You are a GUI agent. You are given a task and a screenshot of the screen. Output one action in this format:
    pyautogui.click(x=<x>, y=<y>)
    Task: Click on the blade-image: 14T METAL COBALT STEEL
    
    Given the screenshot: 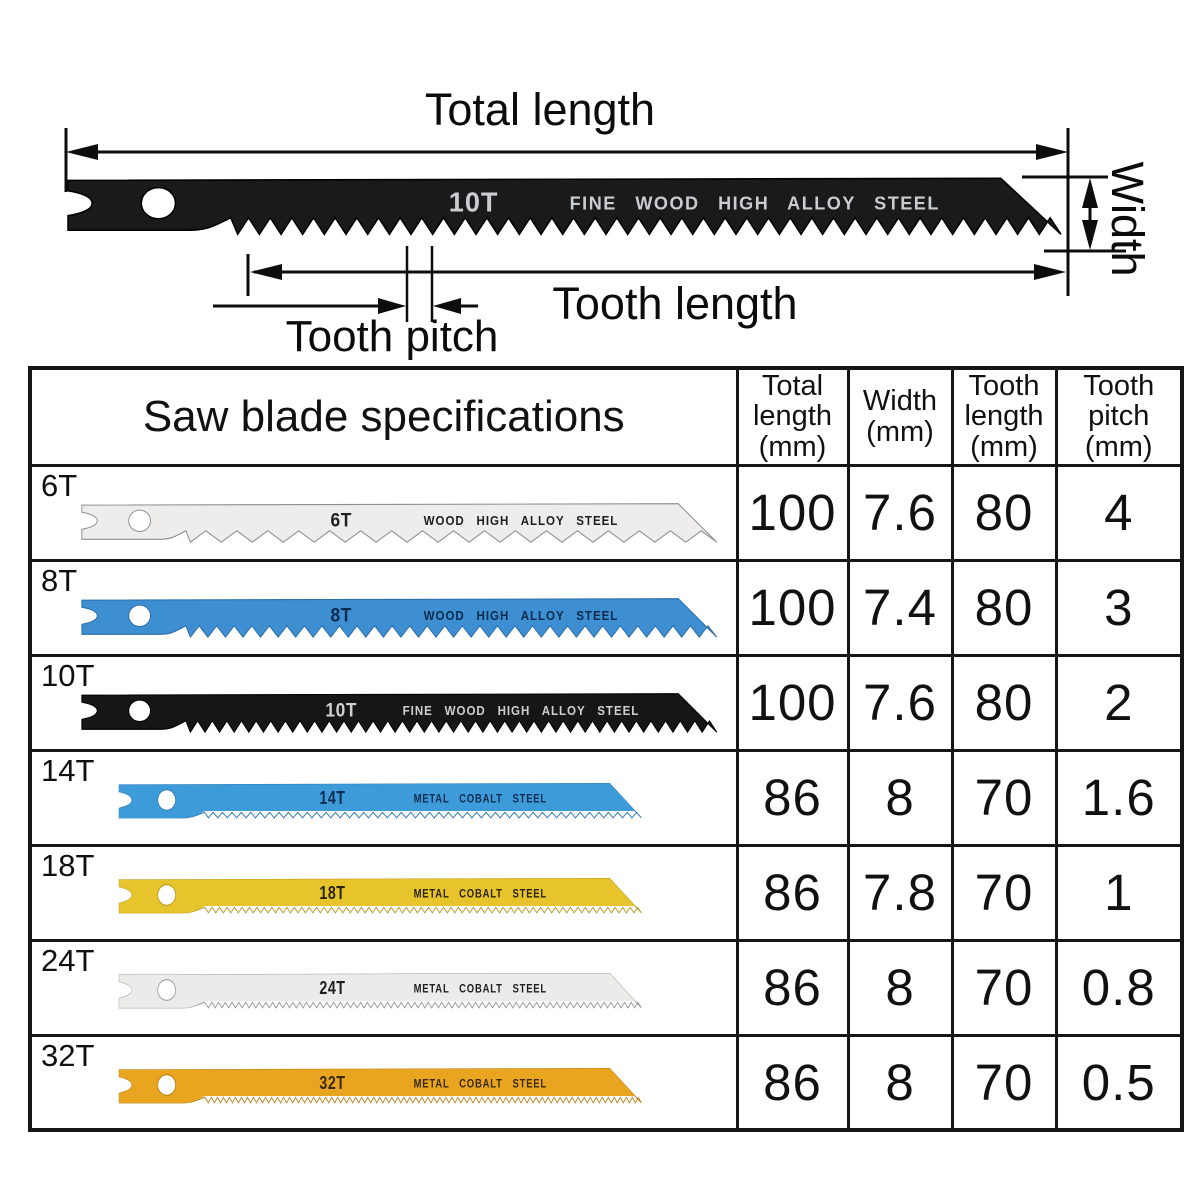 What is the action you would take?
    pyautogui.click(x=380, y=805)
    